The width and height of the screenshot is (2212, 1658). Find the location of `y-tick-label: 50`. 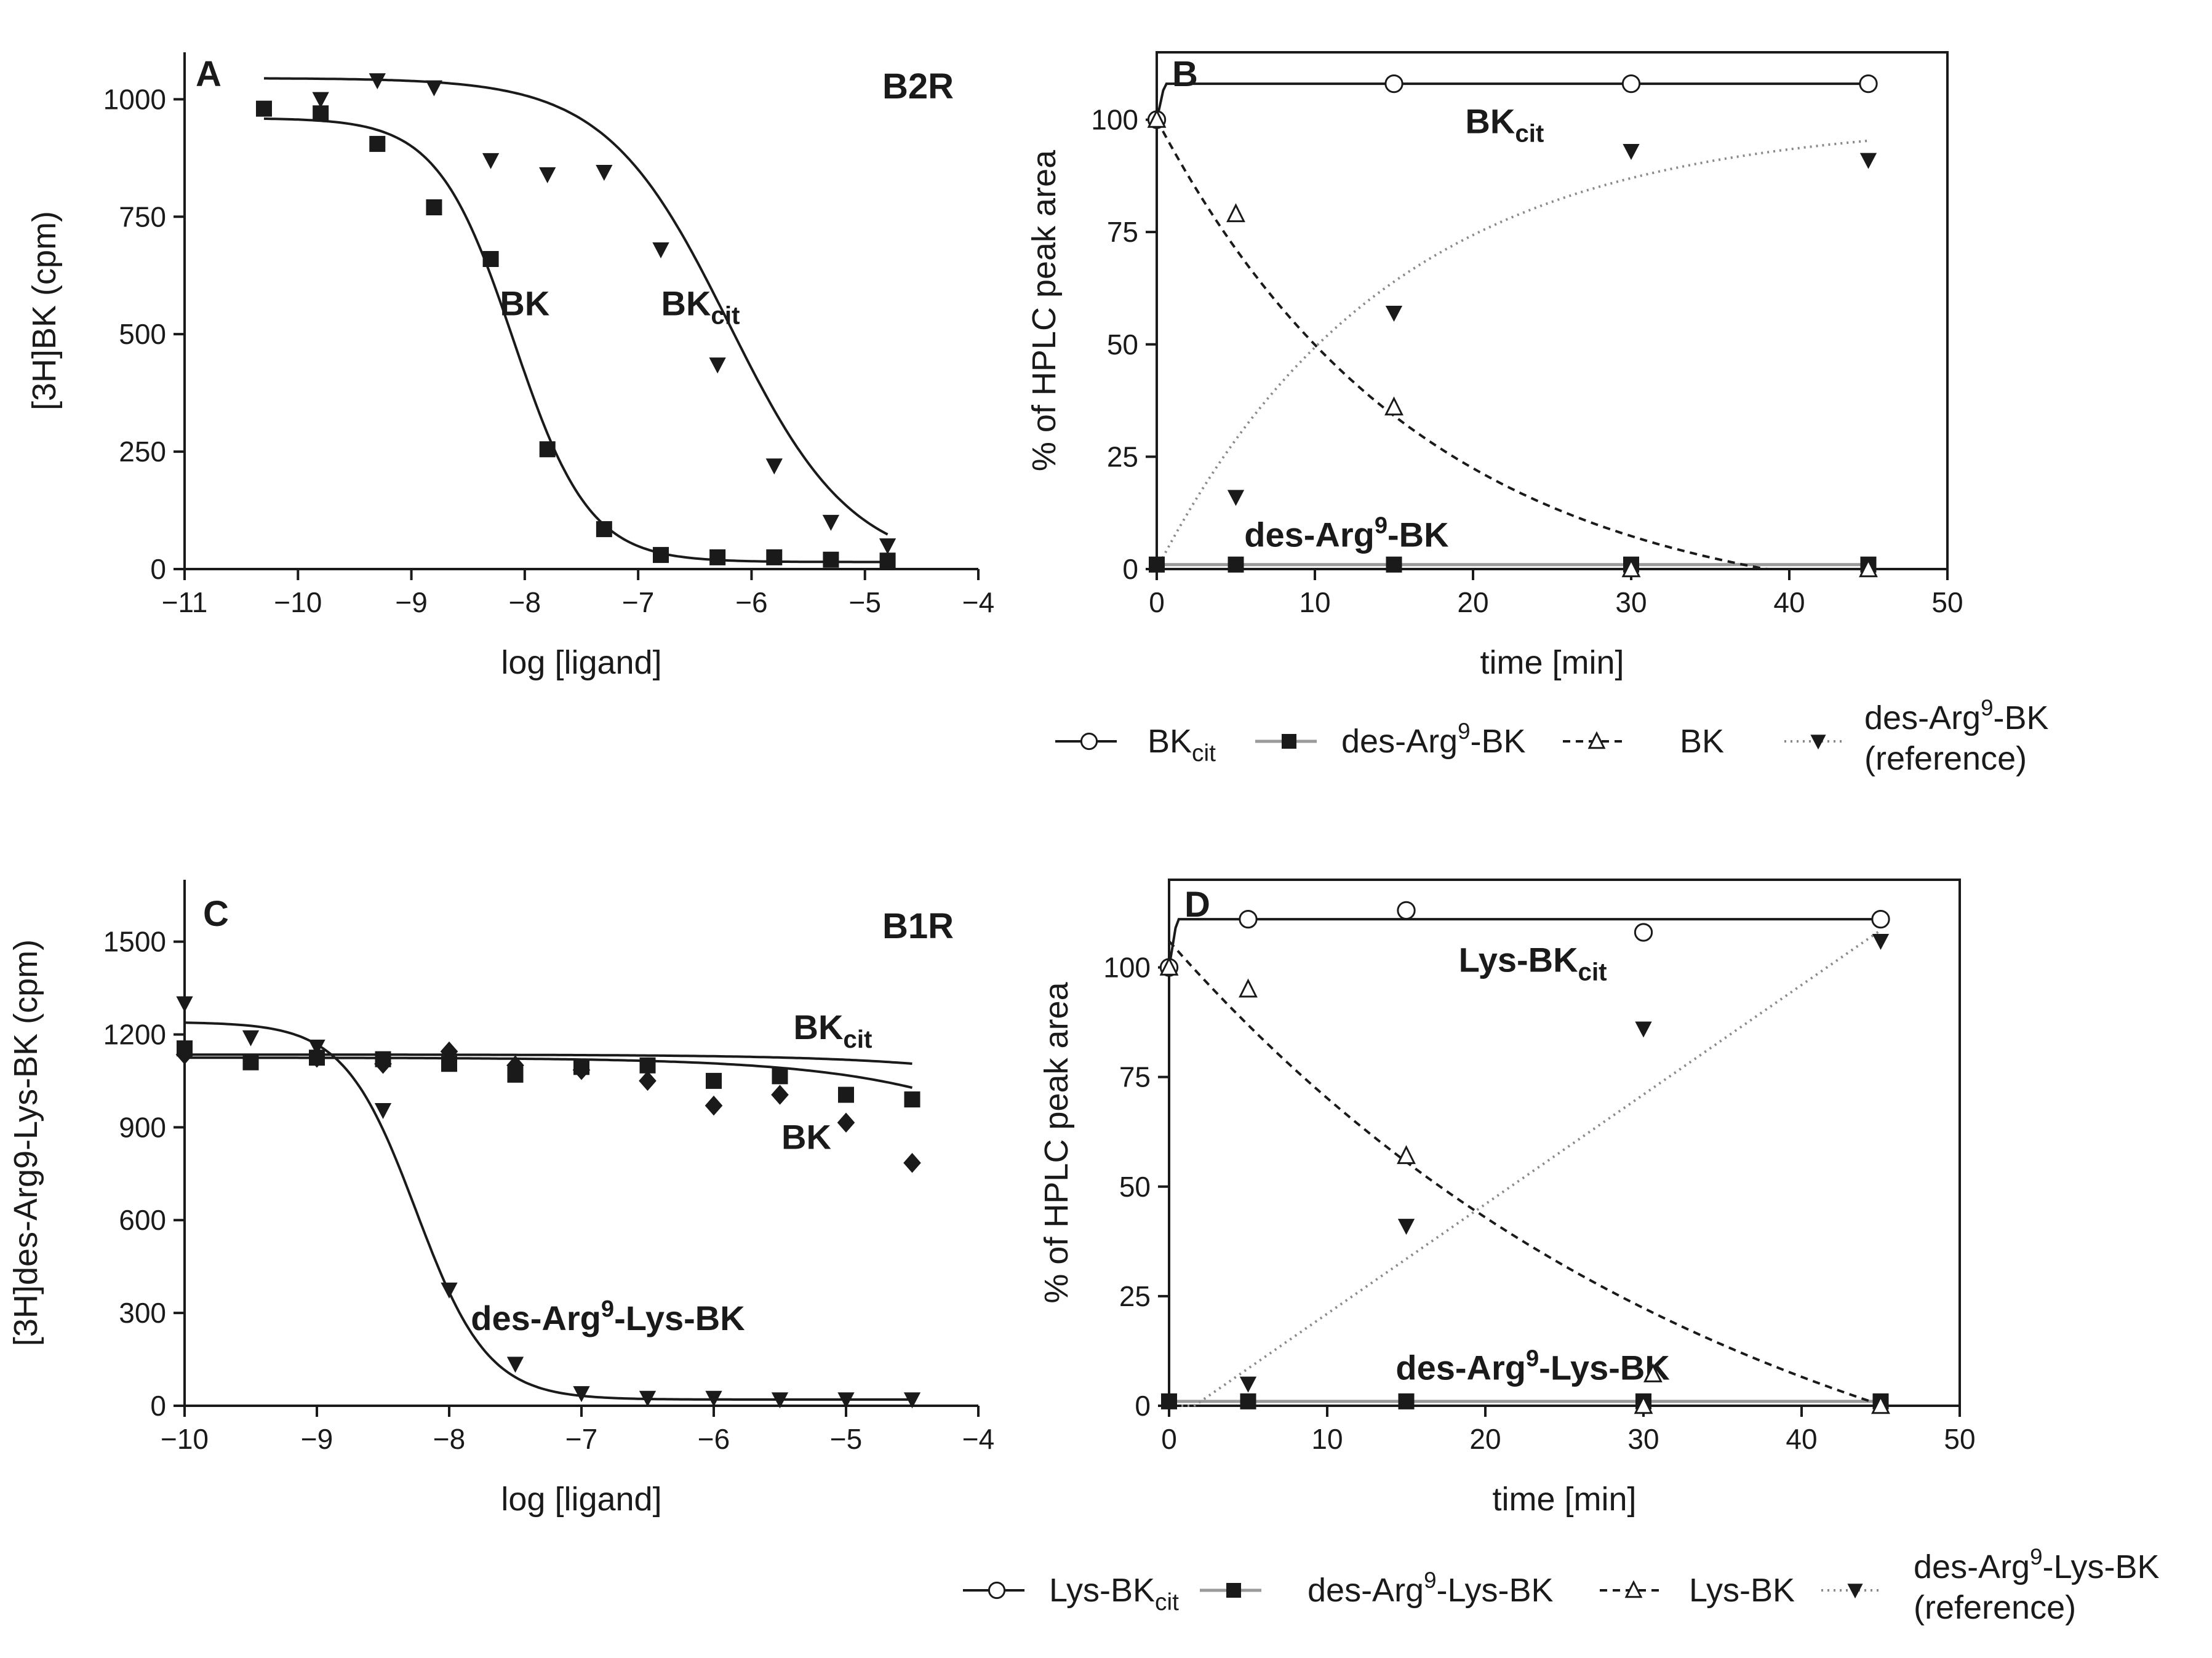

y-tick-label: 50 is located at coordinates (1135, 1187).